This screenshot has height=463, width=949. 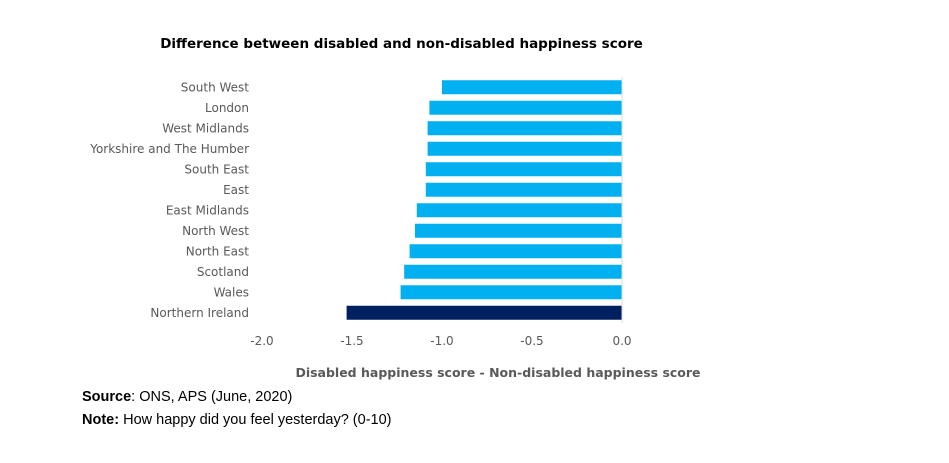 What do you see at coordinates (525, 107) in the screenshot?
I see `bar-london` at bounding box center [525, 107].